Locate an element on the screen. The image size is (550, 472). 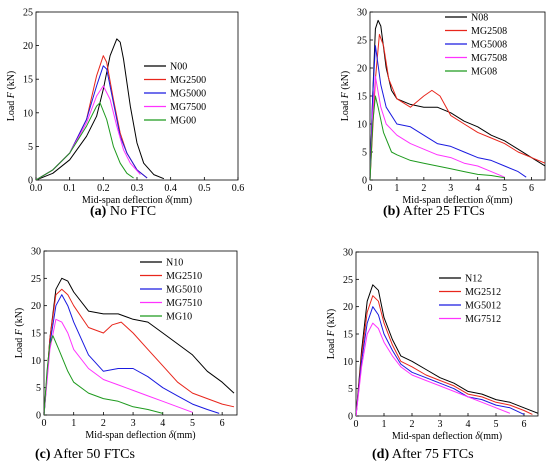
chart-3-series-line-mg5012 is located at coordinates (440, 361).